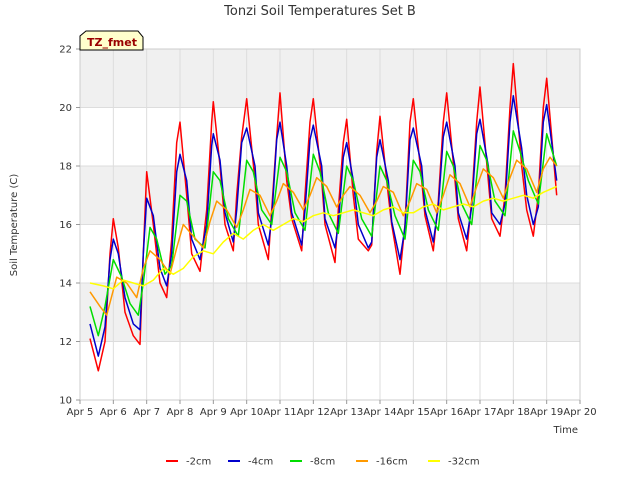 This screenshot has height=480, width=640. What do you see at coordinates (65, 342) in the screenshot?
I see `y-tick-label: 12` at bounding box center [65, 342].